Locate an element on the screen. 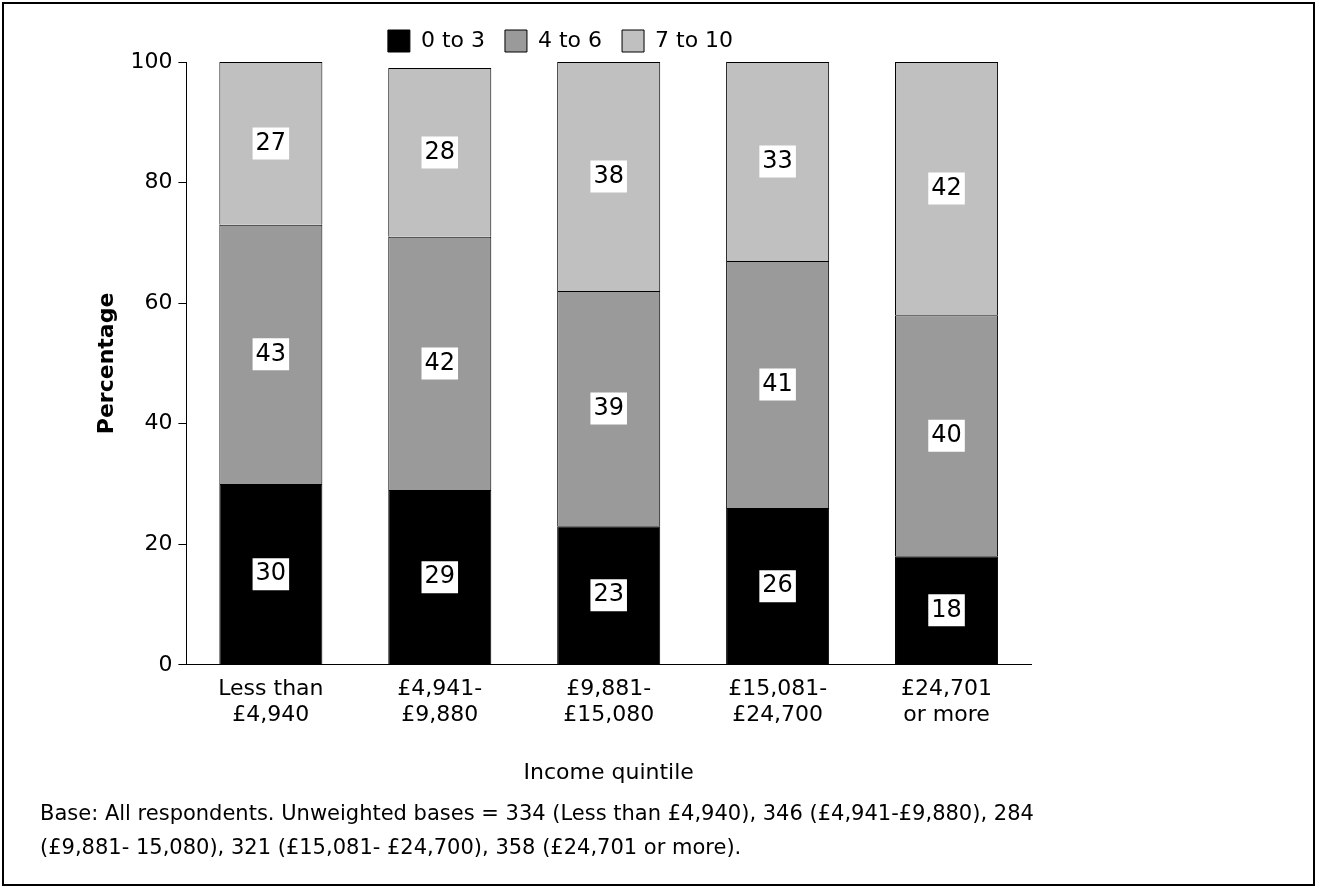  data-label: 33 is located at coordinates (777, 159).